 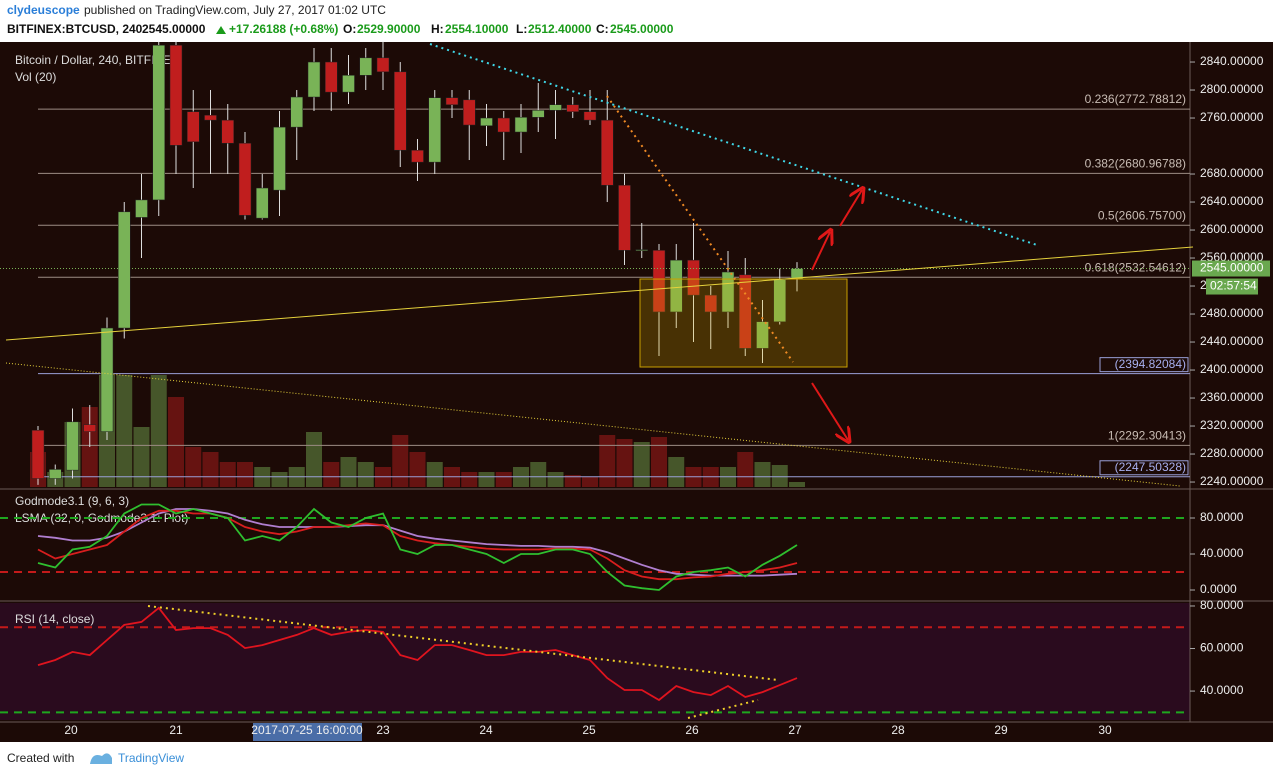 What do you see at coordinates (349, 29) in the screenshot?
I see `open-label: O:` at bounding box center [349, 29].